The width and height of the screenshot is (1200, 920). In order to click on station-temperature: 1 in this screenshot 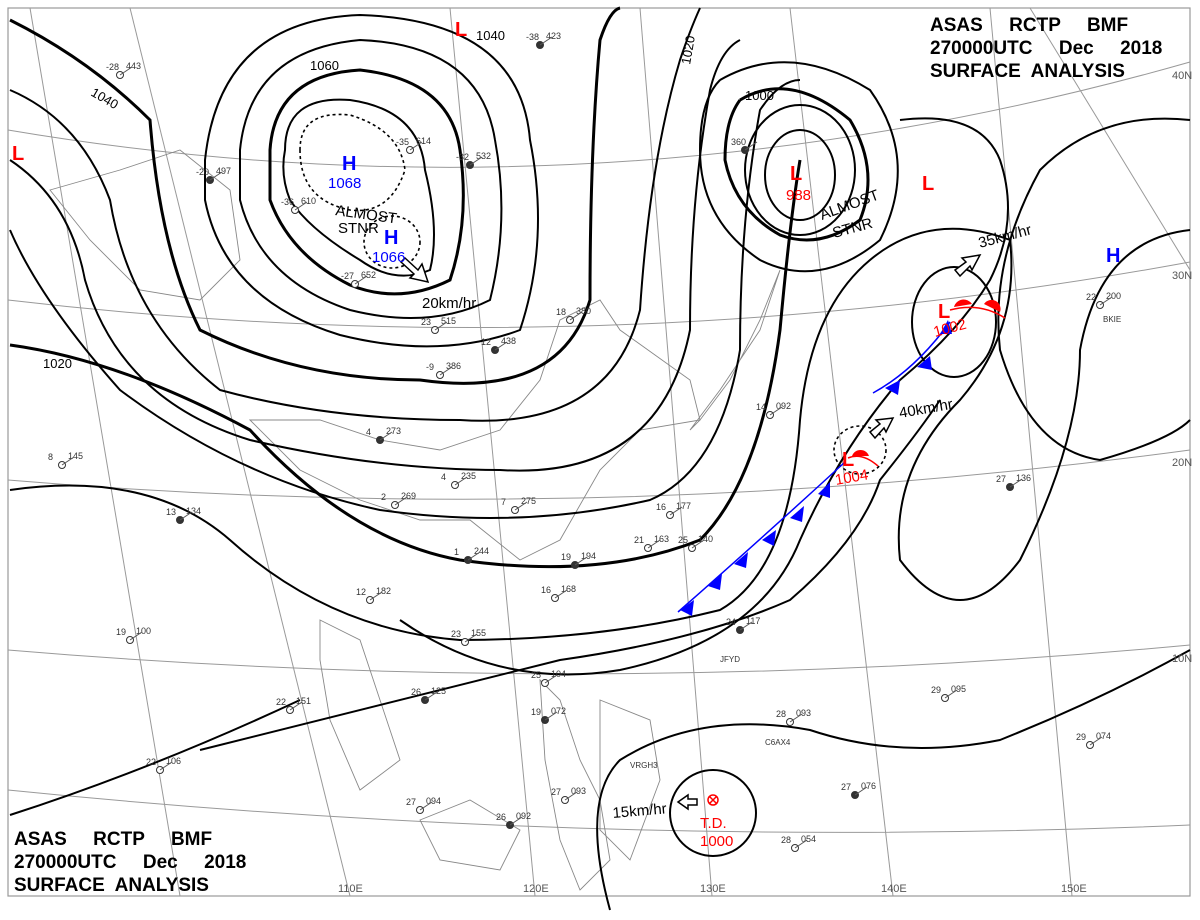, I will do `click(456, 552)`.